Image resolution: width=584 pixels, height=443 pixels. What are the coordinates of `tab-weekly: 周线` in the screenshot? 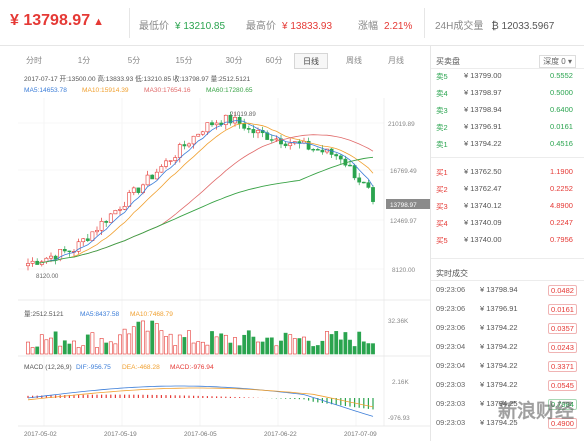 It's located at (354, 60).